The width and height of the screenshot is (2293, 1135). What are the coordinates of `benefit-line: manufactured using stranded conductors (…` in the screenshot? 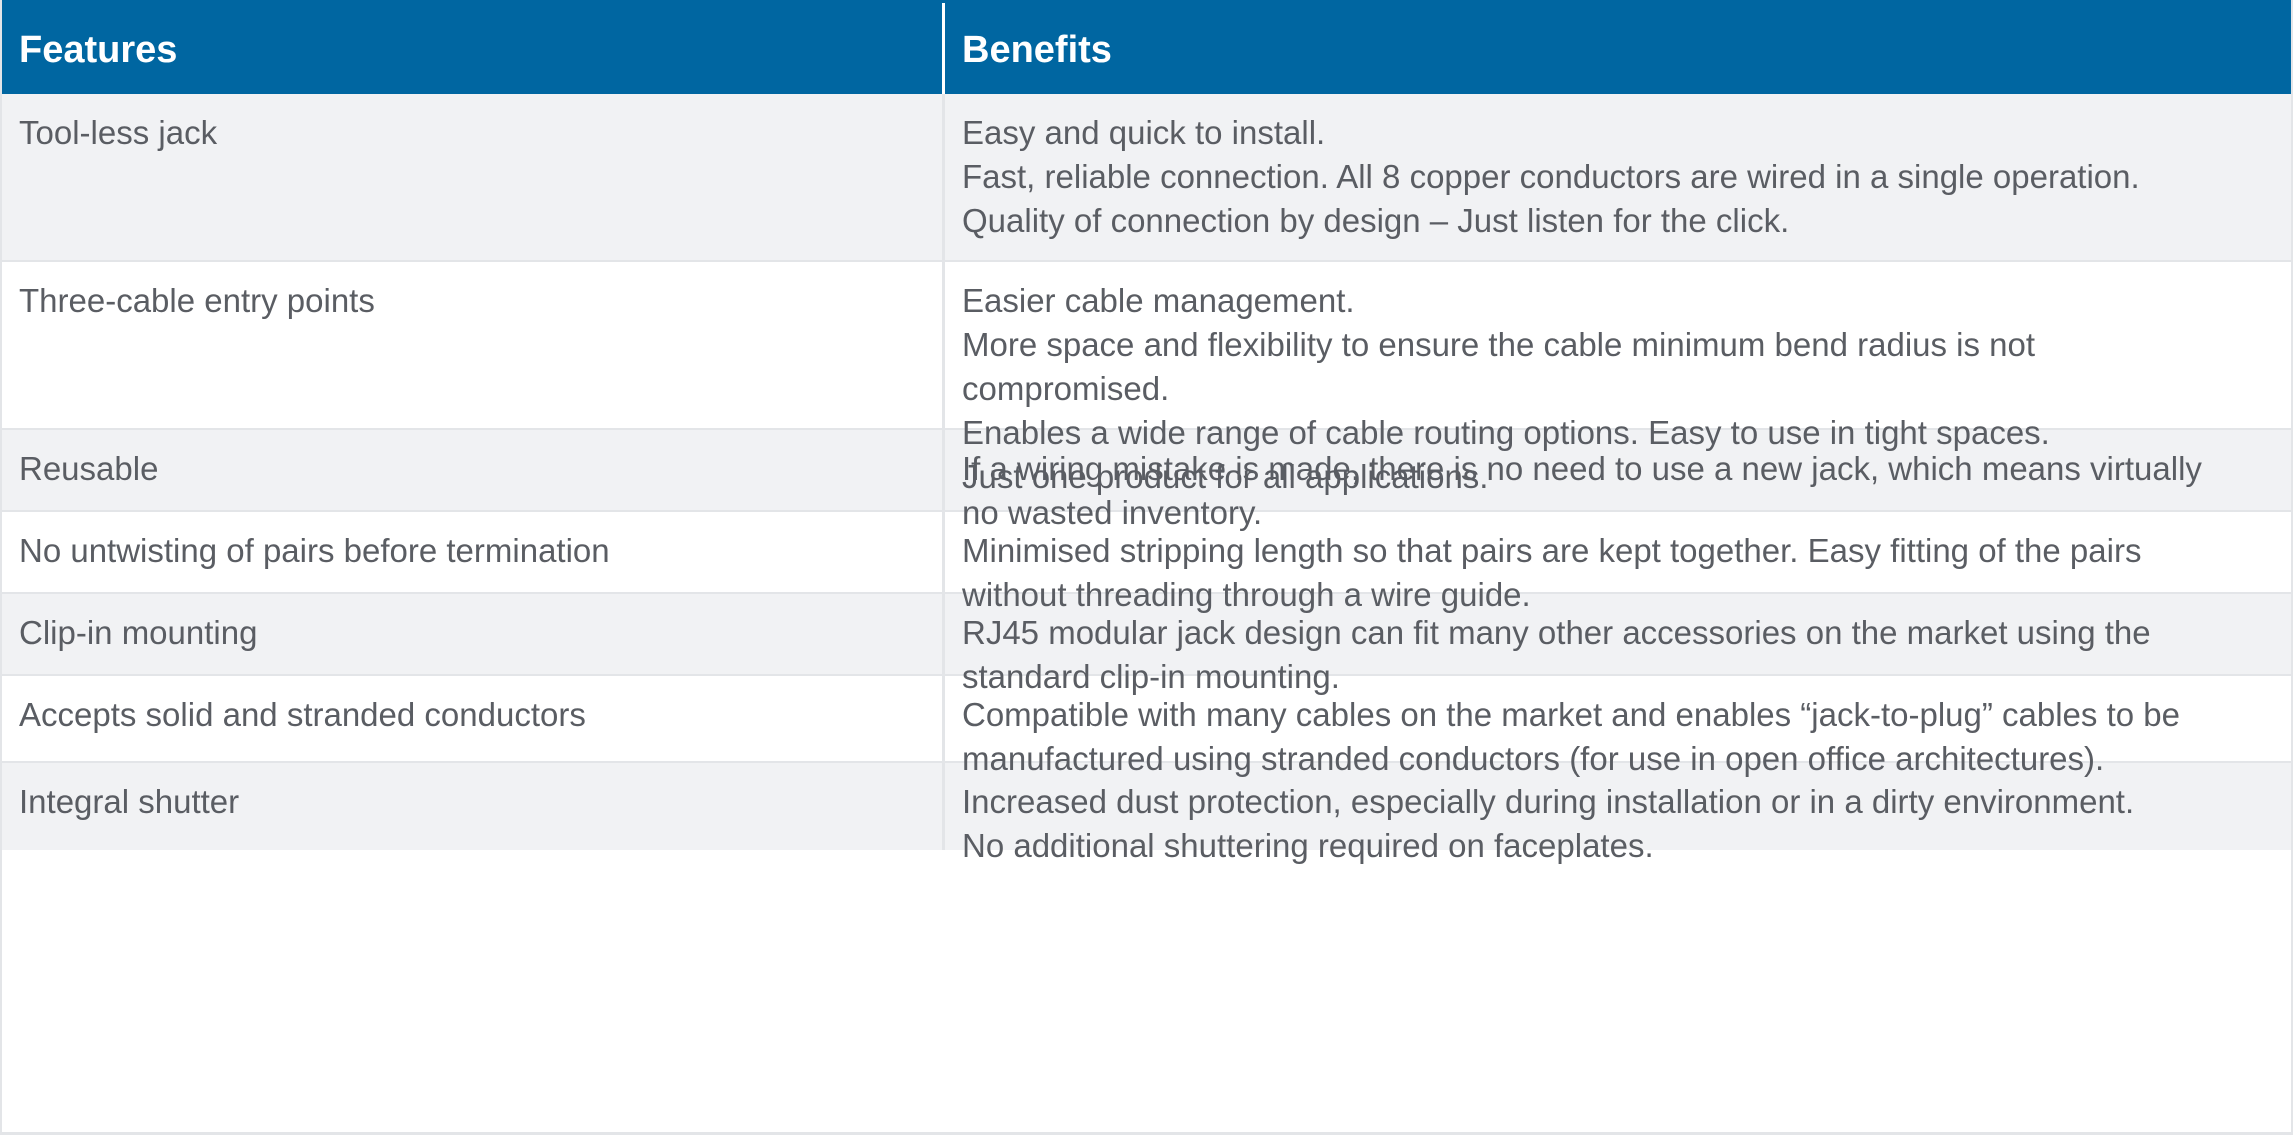 It's located at (1533, 758).